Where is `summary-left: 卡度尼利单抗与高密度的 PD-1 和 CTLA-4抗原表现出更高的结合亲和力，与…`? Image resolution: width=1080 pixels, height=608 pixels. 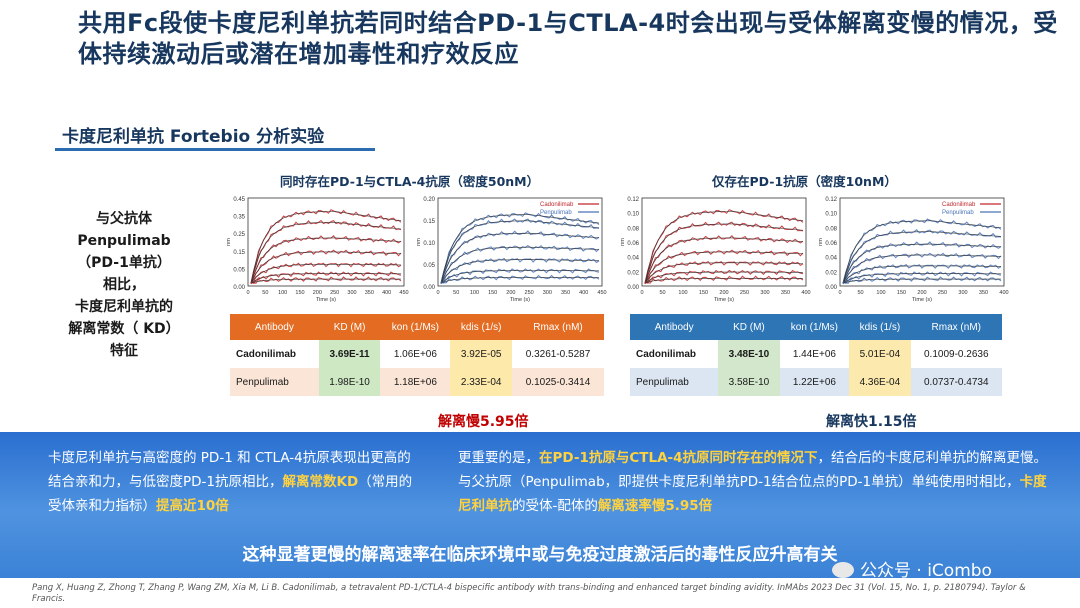 summary-left: 卡度尼利单抗与高密度的 PD-1 和 CTLA-4抗原表现出更高的结合亲和力，与… is located at coordinates (236, 482).